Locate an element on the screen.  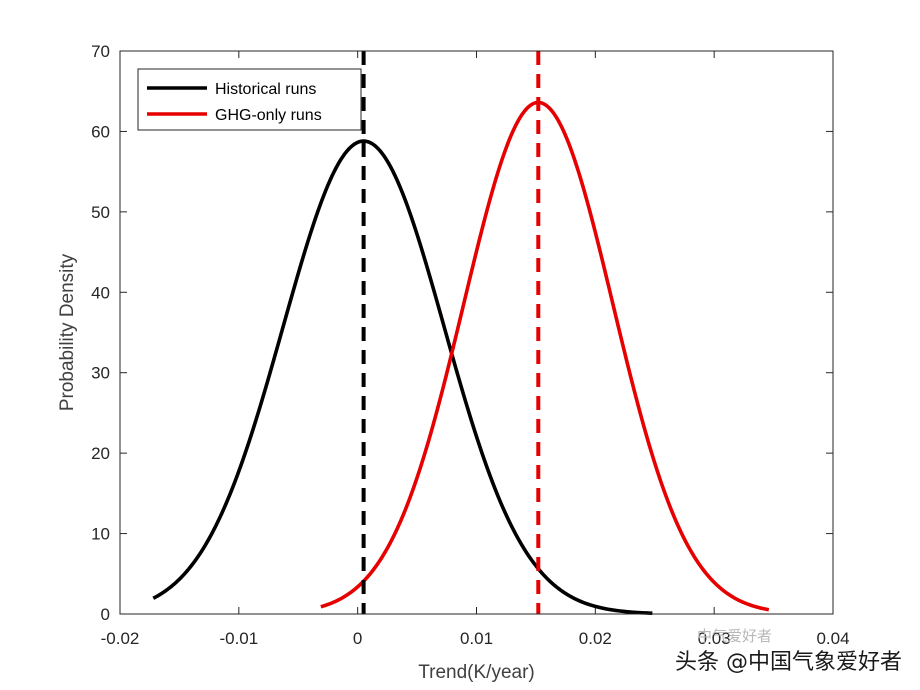
x-tick-label: 0.02 is located at coordinates (595, 638).